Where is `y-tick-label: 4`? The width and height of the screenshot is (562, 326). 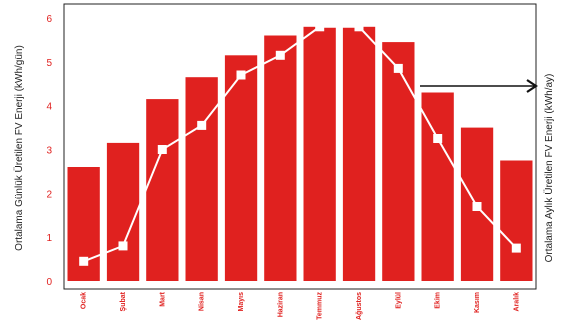 y-tick-label: 4 is located at coordinates (49, 107).